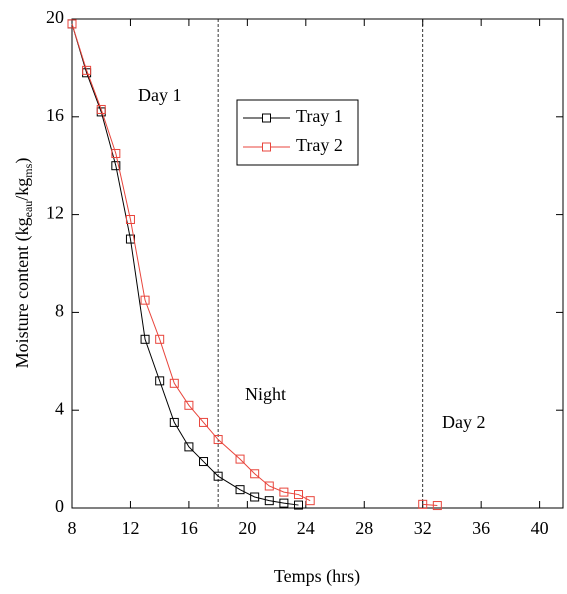  I want to click on y-axis-label: Moisture content (kgeau/kgms), so click(23, 263).